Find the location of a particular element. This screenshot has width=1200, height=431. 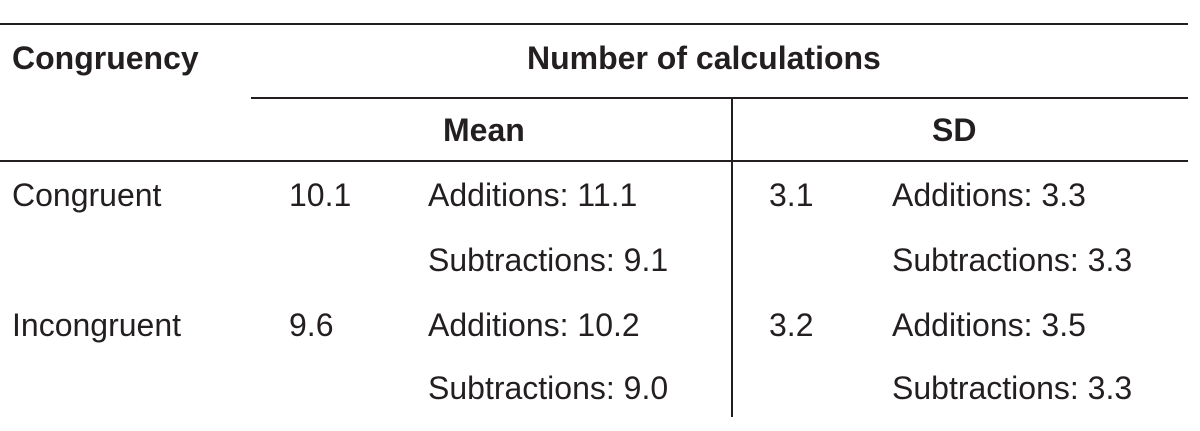

cell-sd-congruent: 3.1 is located at coordinates (791, 195).